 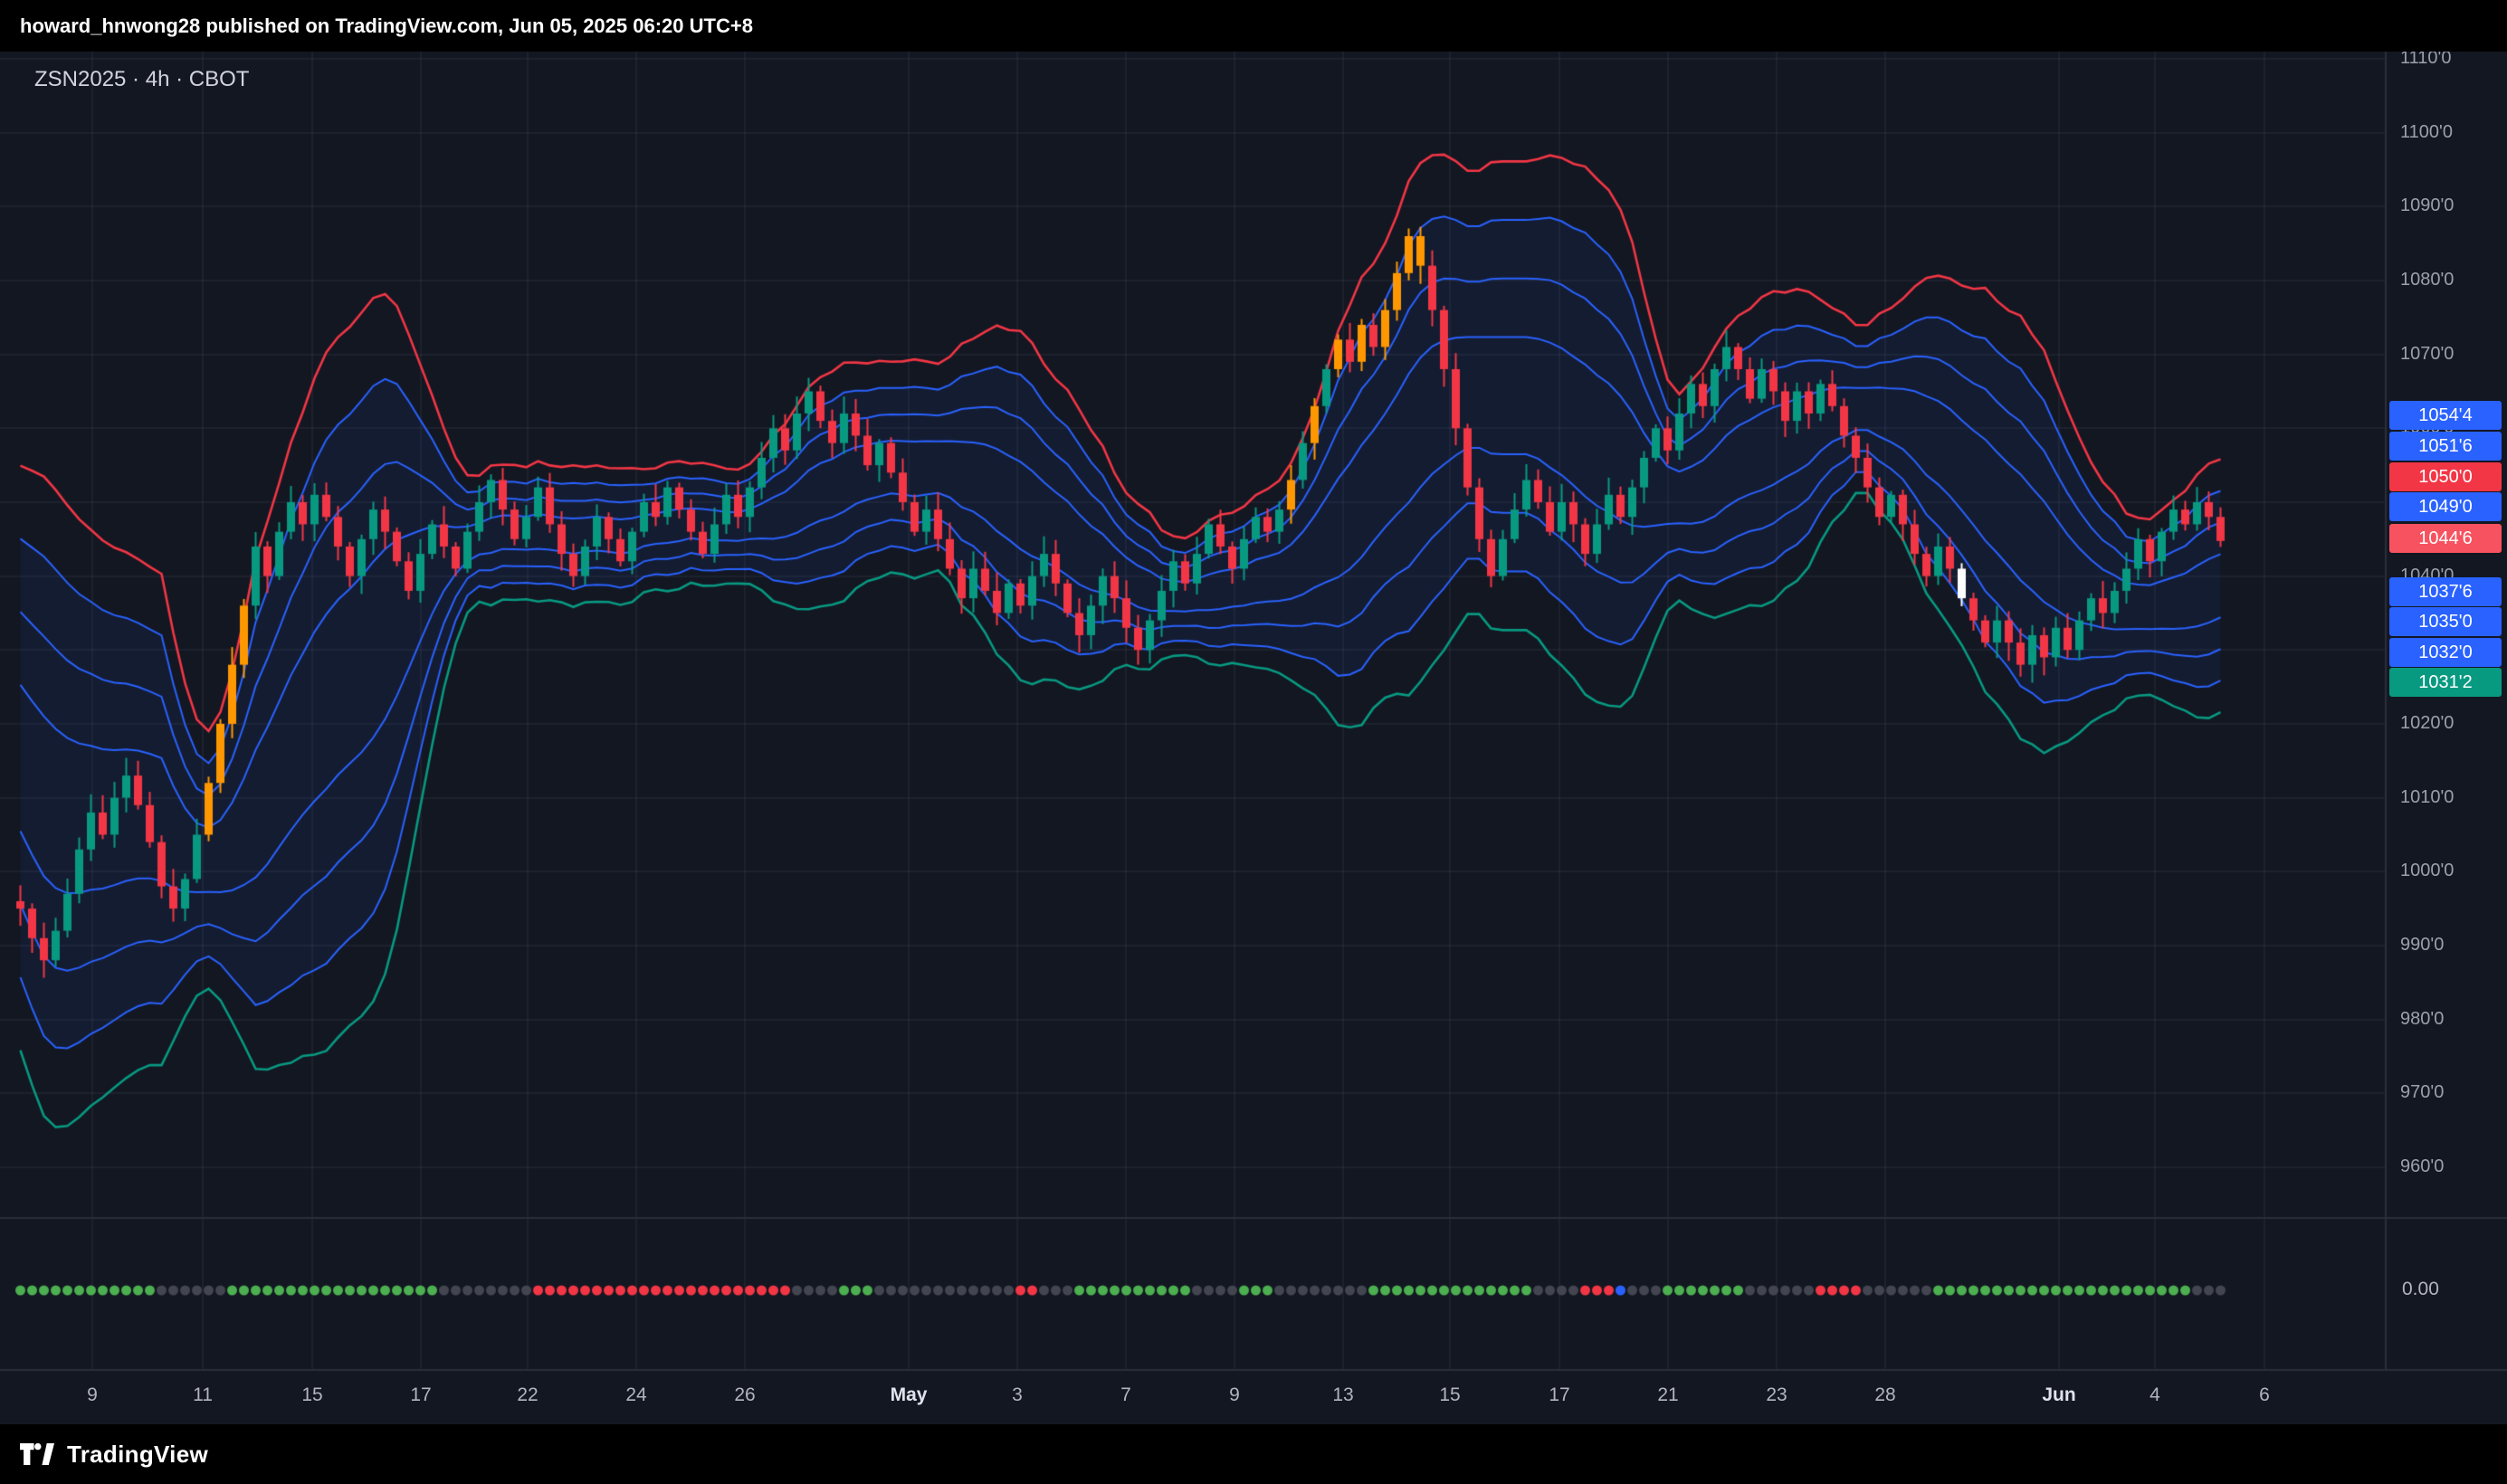 I want to click on time-tick-label: 26, so click(x=745, y=1394).